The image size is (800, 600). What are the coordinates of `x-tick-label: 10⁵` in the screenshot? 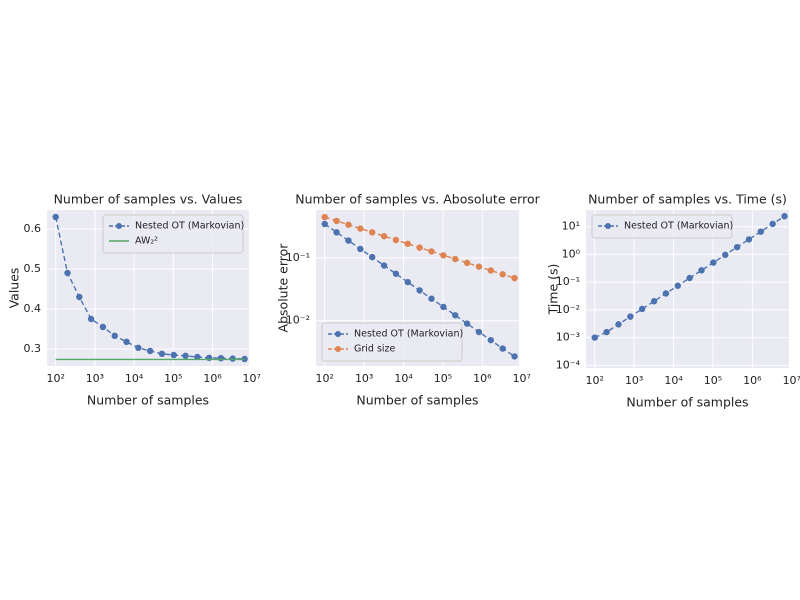 It's located at (713, 380).